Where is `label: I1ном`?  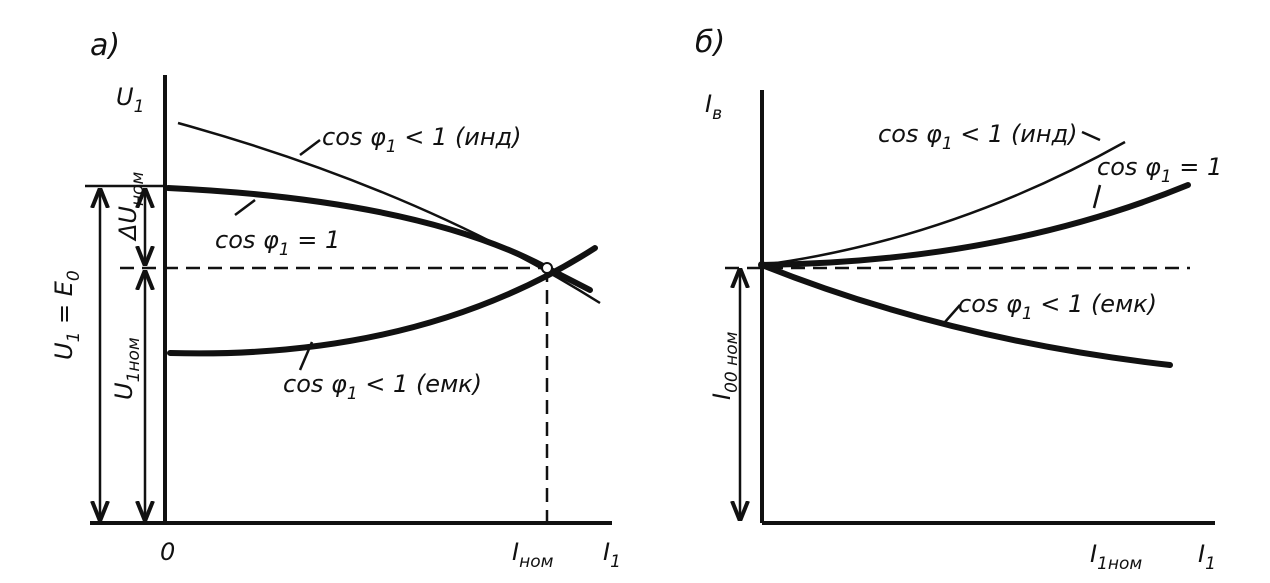 label: I1ном is located at coordinates (1116, 557).